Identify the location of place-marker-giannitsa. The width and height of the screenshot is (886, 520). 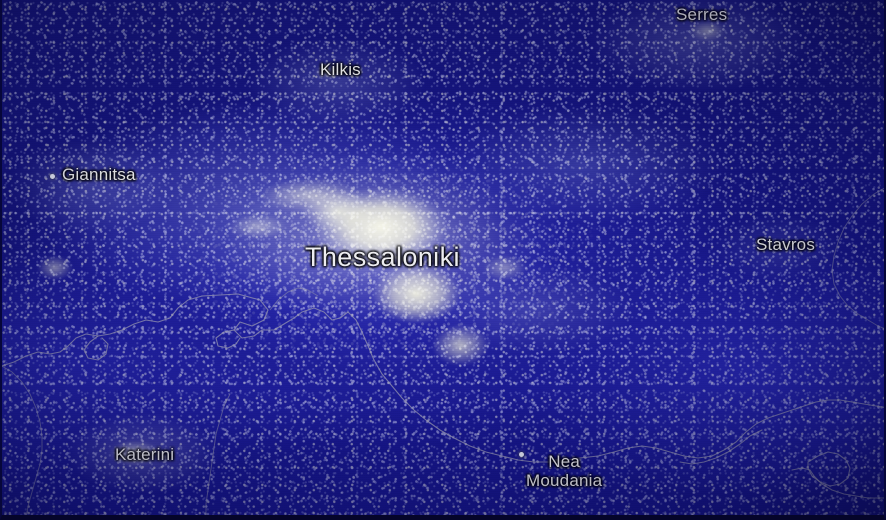
(52, 176).